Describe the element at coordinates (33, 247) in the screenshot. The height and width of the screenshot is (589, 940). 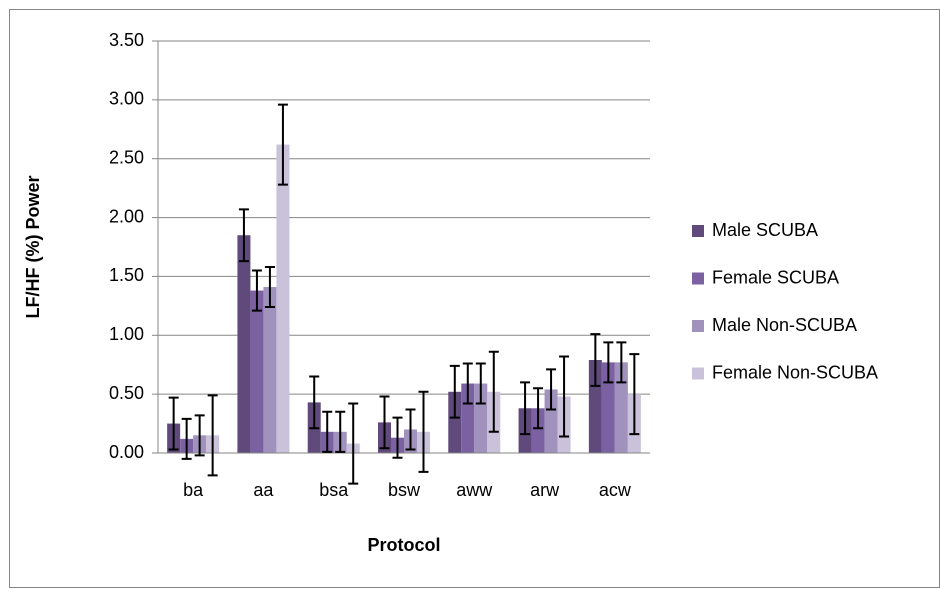
I see `y-axis-label: LF/HF (%) Power` at that location.